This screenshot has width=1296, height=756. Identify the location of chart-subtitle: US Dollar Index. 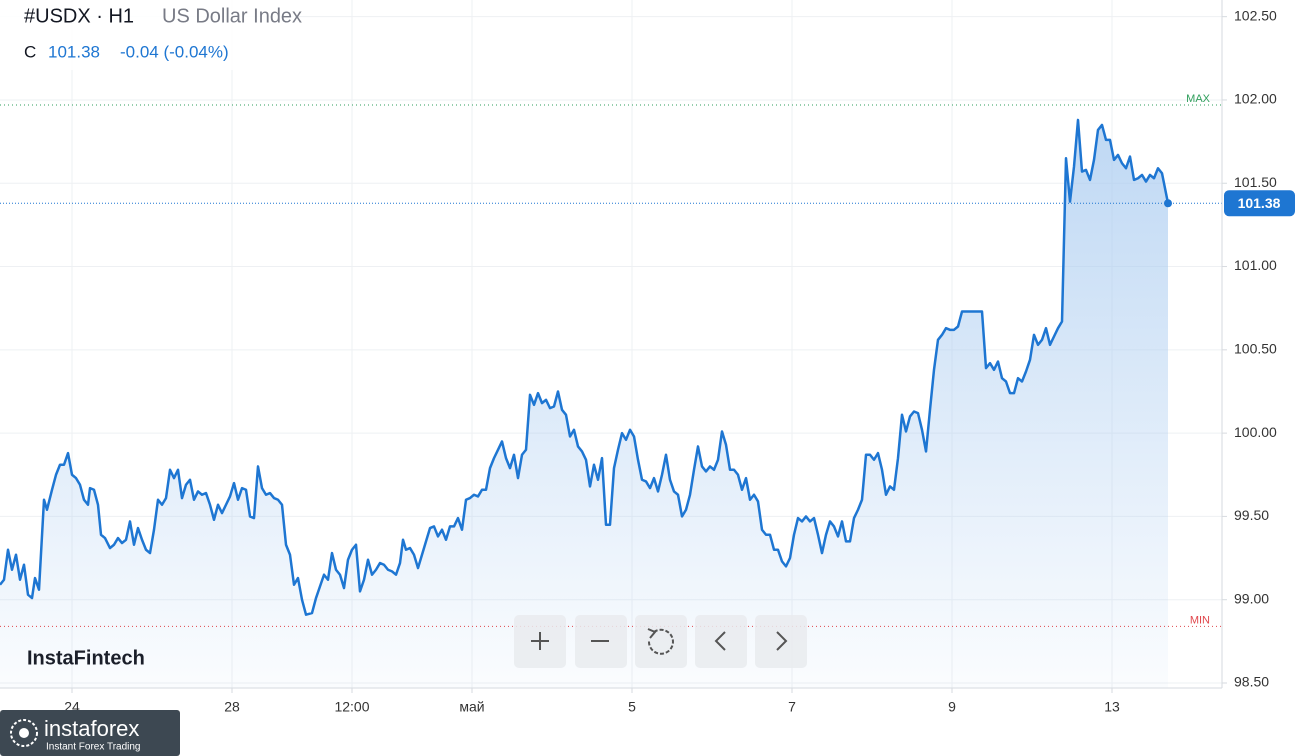
(232, 16).